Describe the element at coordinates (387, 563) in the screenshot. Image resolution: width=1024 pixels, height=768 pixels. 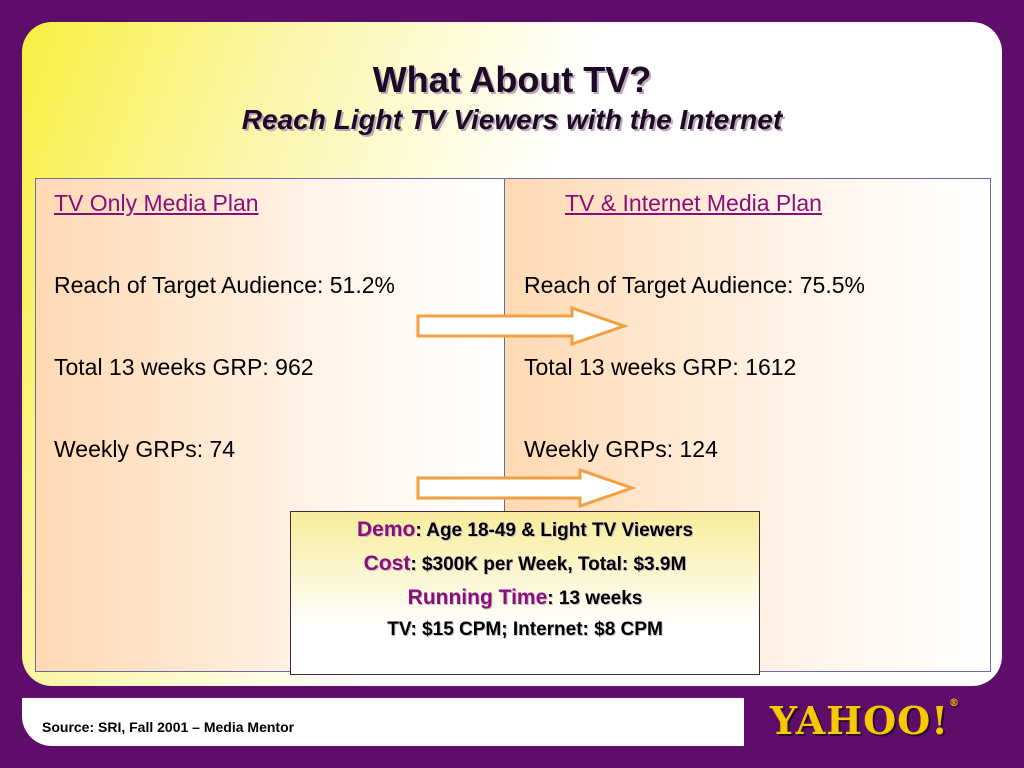
I see `cost-label: Cost` at that location.